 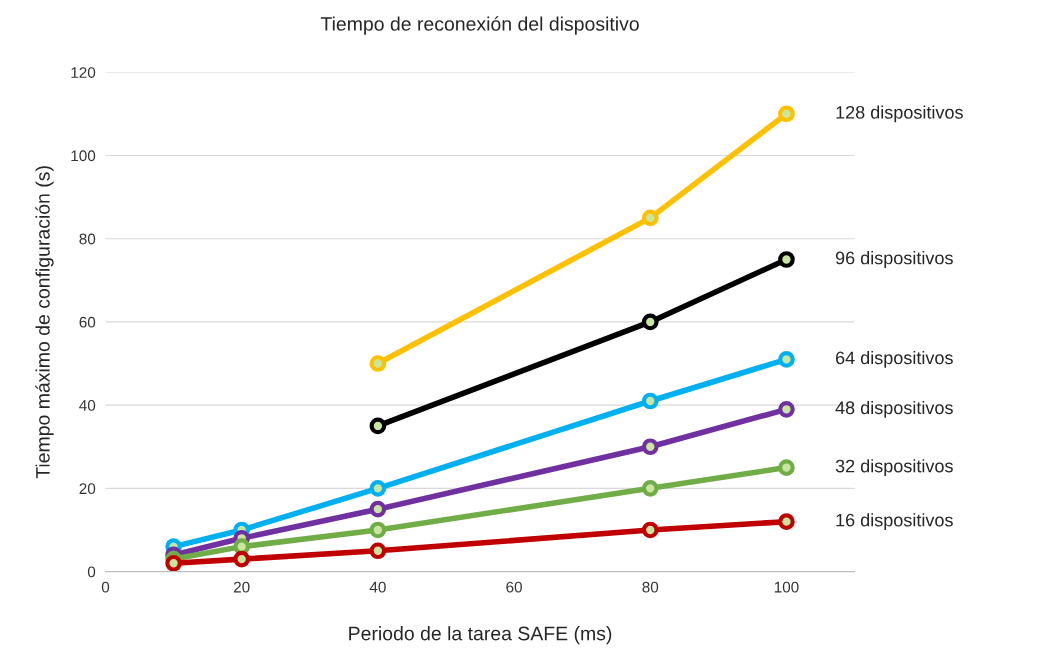 What do you see at coordinates (87, 322) in the screenshot?
I see `y-tick-label: 60` at bounding box center [87, 322].